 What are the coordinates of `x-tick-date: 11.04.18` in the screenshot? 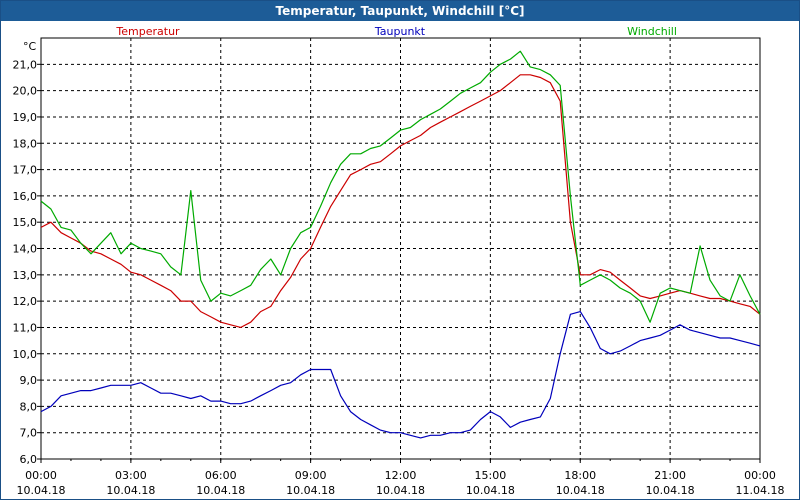 It's located at (760, 490).